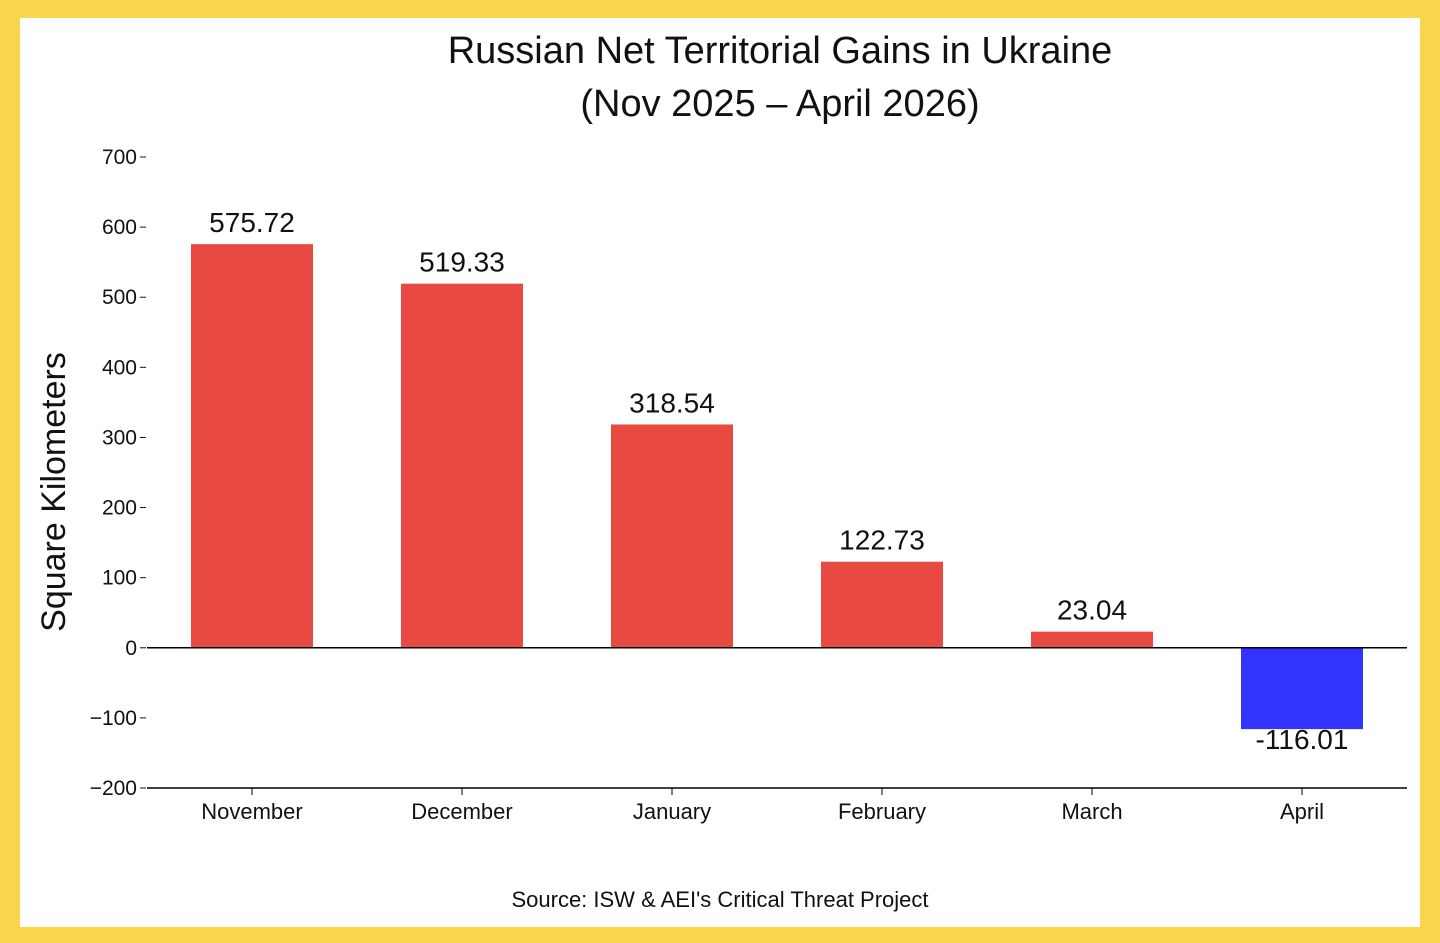  What do you see at coordinates (119, 578) in the screenshot?
I see `y-tick-label: 100` at bounding box center [119, 578].